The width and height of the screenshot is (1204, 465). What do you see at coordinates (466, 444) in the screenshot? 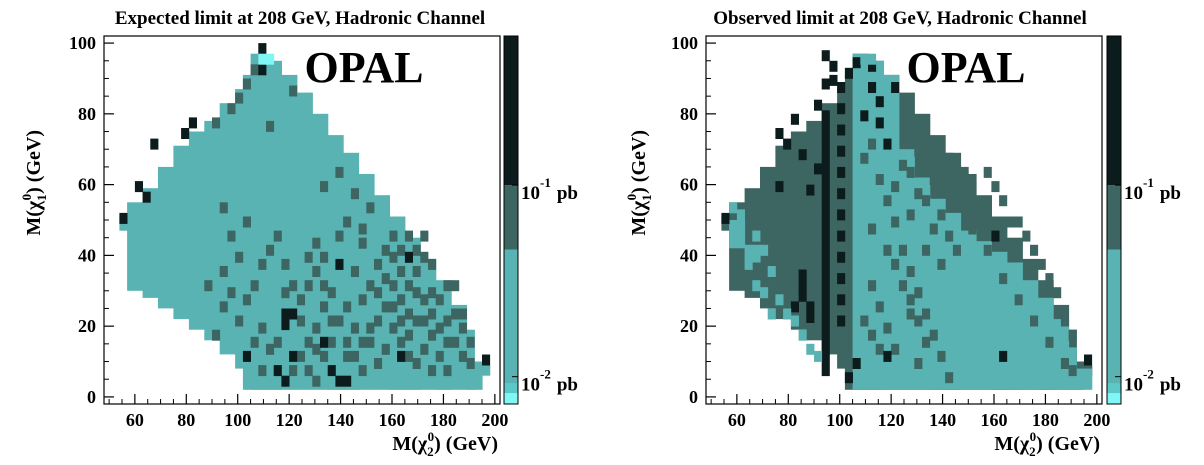
I see `x-axis-label-suffix: ) (GeV)` at bounding box center [466, 444].